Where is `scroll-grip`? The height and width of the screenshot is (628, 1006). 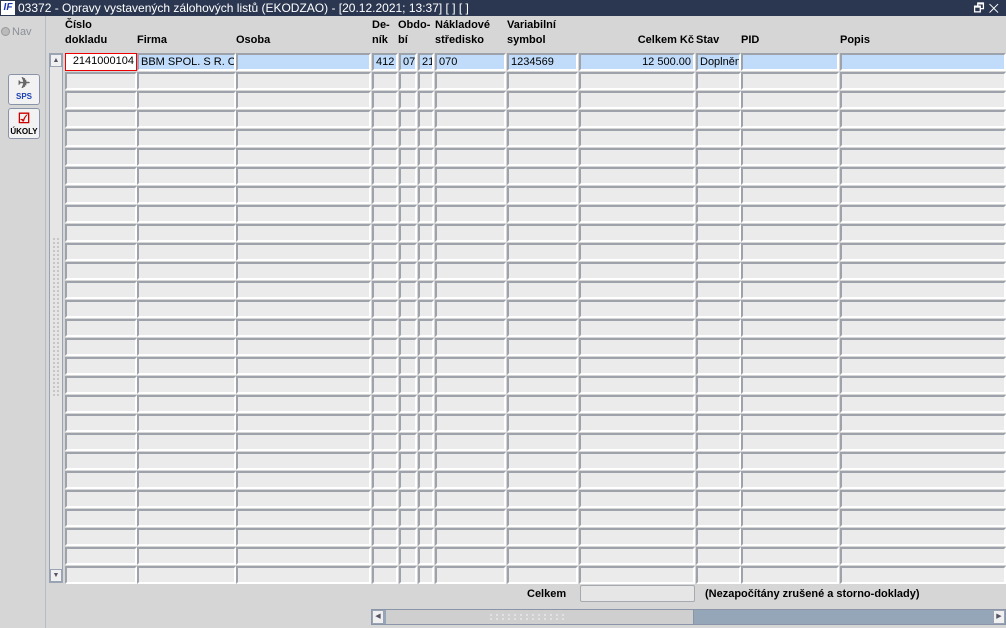 scroll-grip is located at coordinates (56, 317).